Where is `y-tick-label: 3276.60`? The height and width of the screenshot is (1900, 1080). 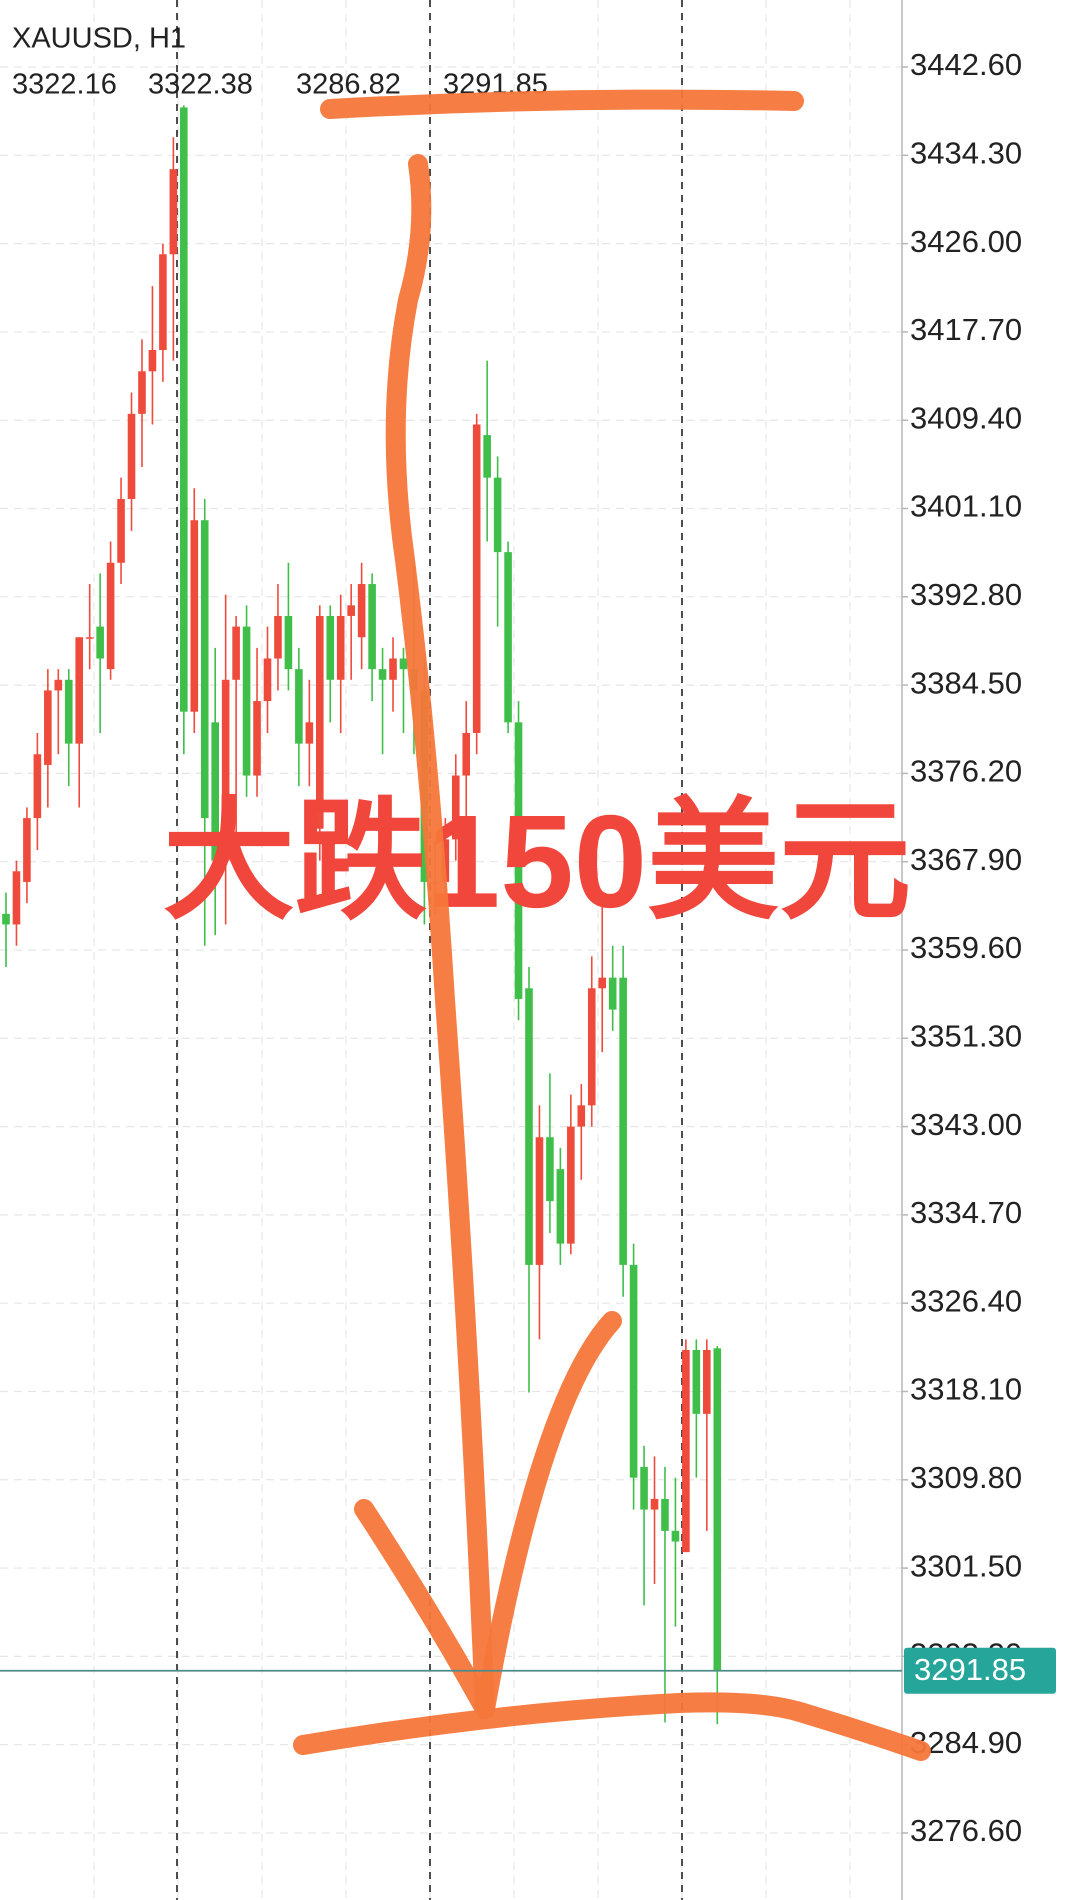 y-tick-label: 3276.60 is located at coordinates (966, 1830).